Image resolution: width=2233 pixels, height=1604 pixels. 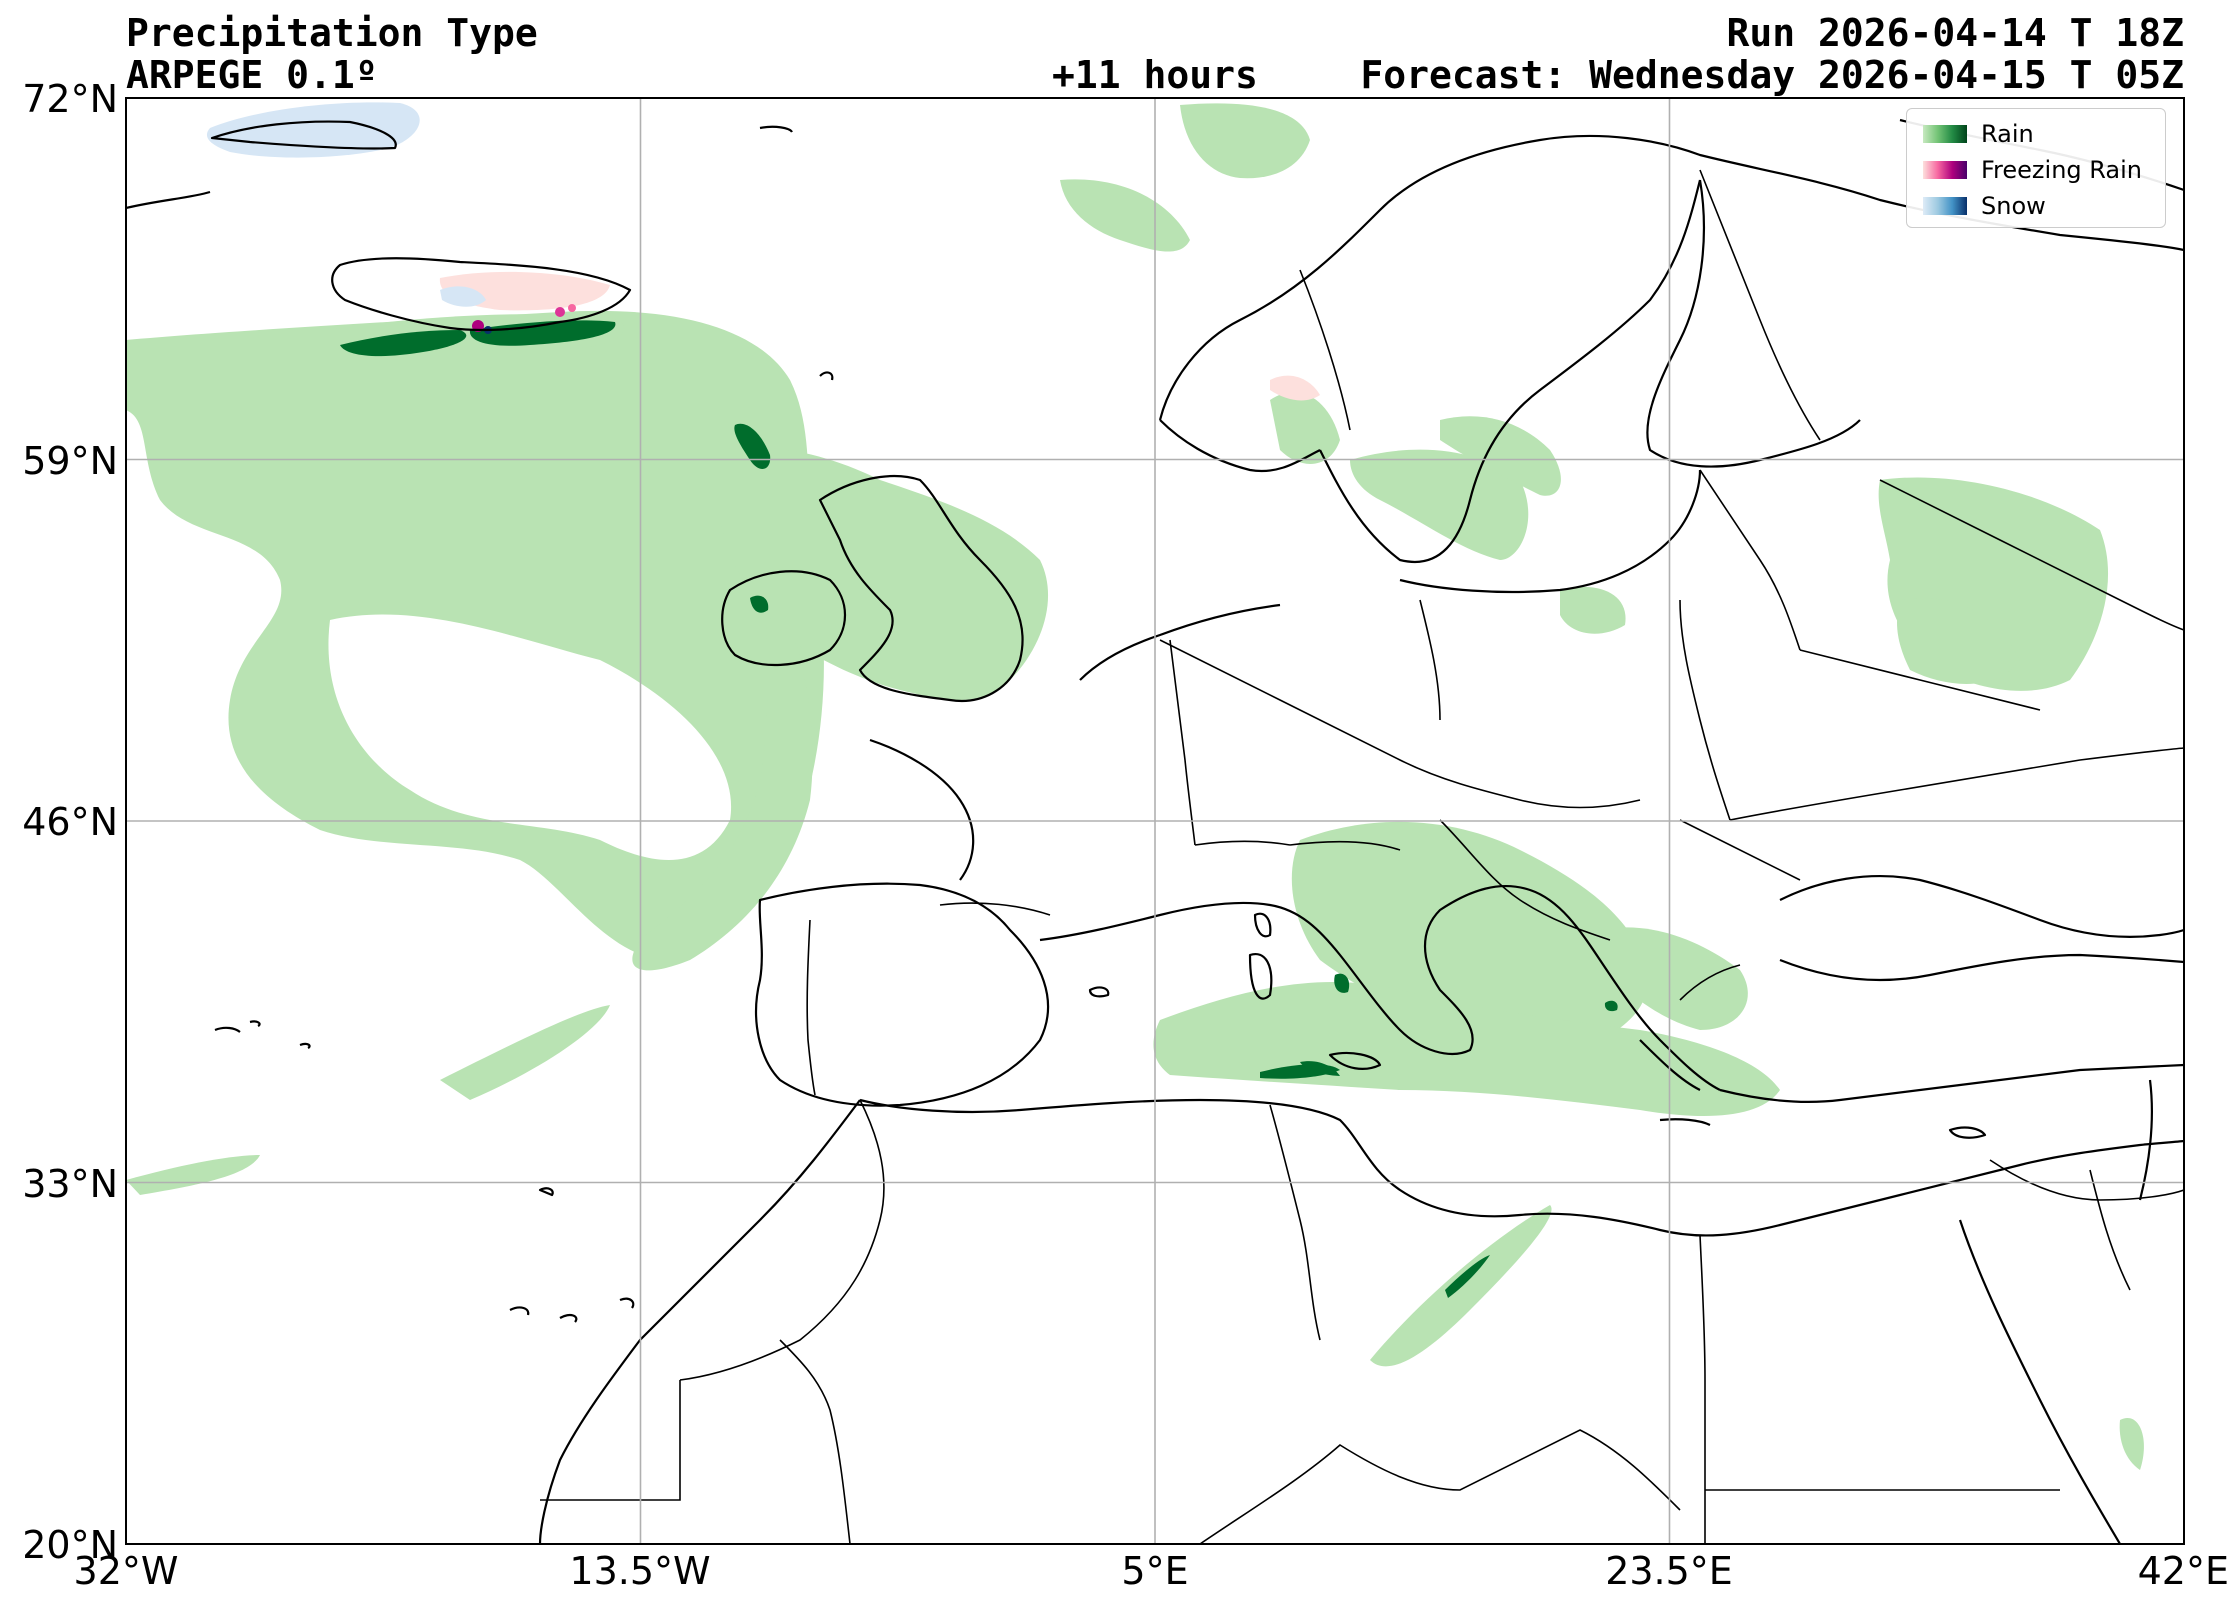 I want to click on border-mauritania, so click(x=610, y=1440).